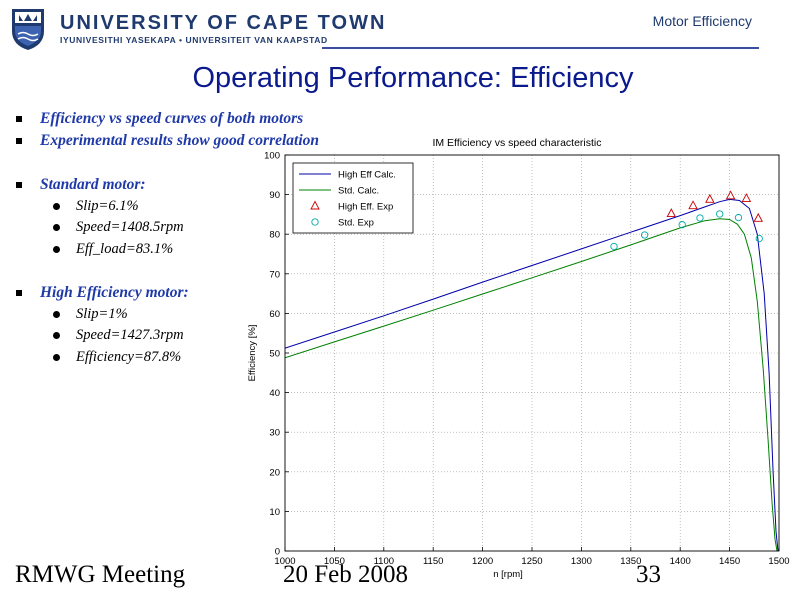 This screenshot has height=600, width=800. Describe the element at coordinates (334, 561) in the screenshot. I see `x-tick-label: 1050` at that location.